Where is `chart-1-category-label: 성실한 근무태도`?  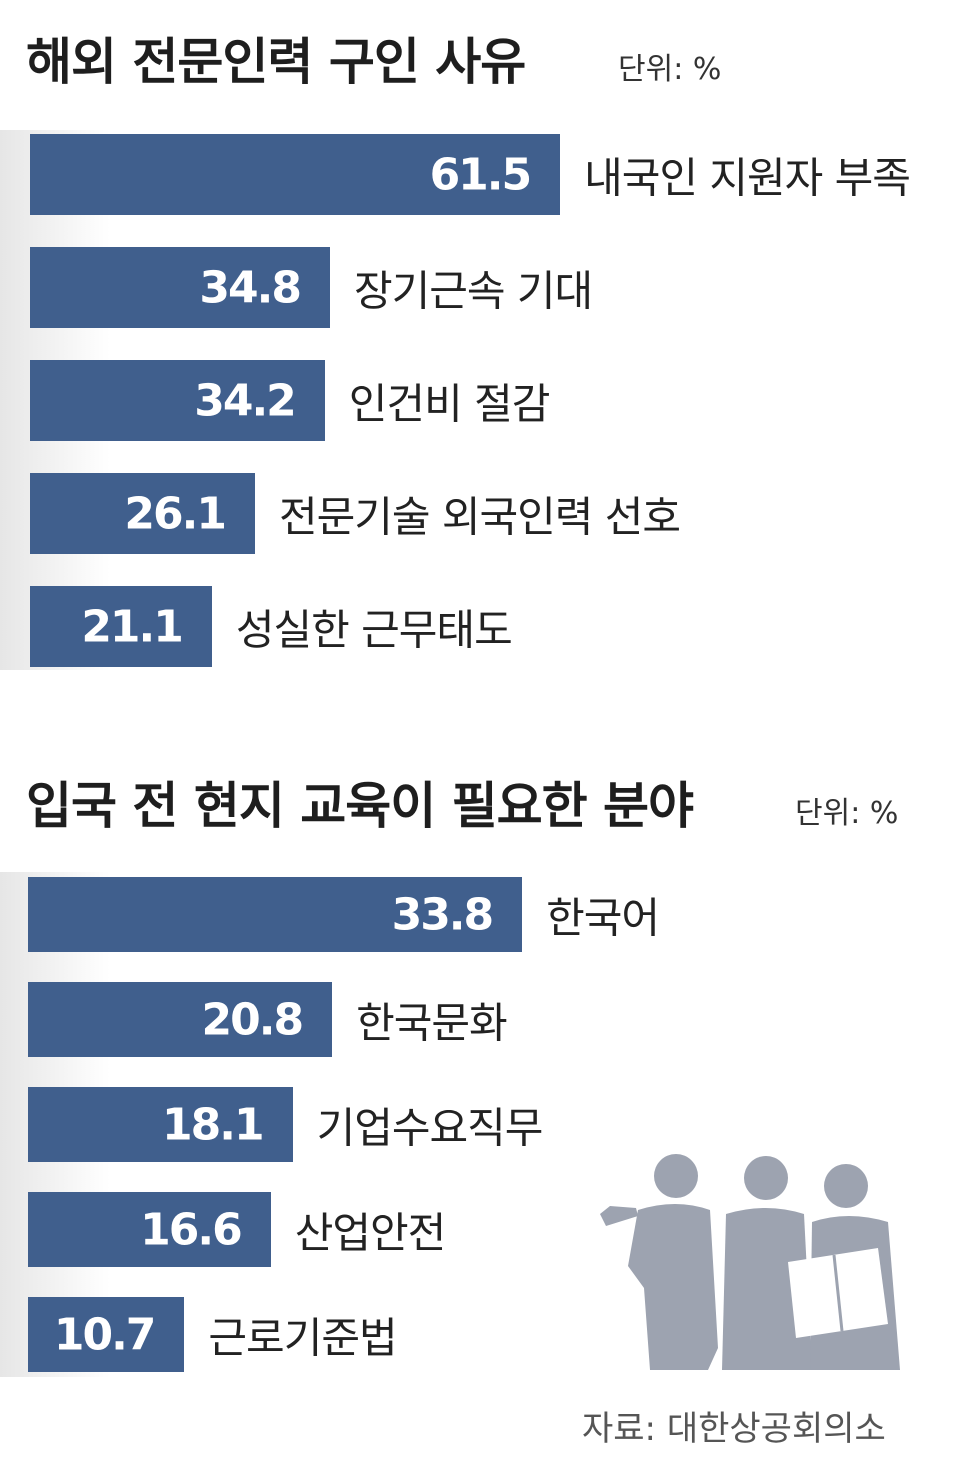 chart-1-category-label: 성실한 근무태도 is located at coordinates (374, 629).